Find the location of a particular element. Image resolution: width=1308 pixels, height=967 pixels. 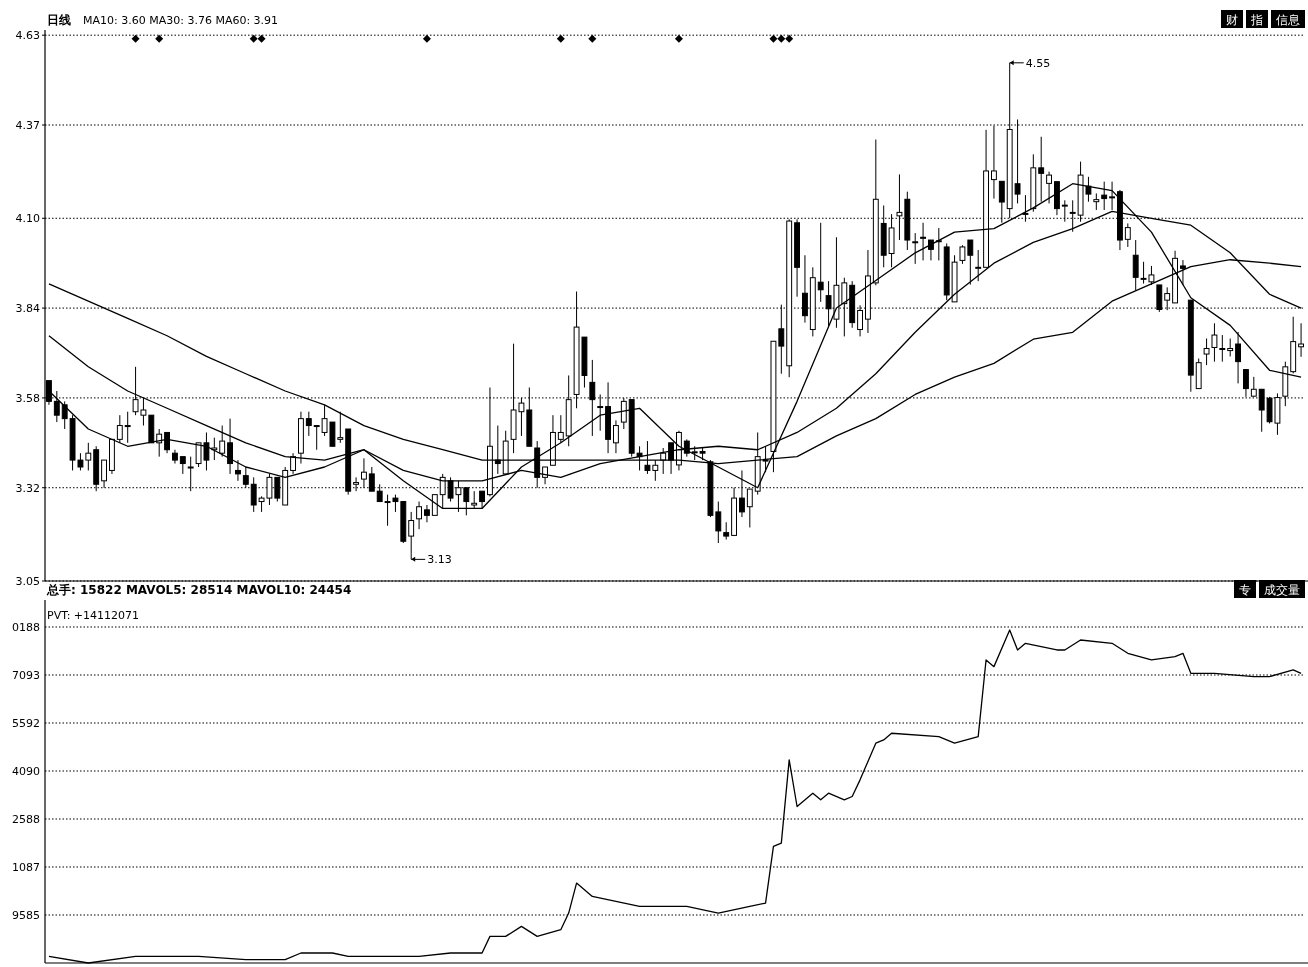

annotation: 3.13 is located at coordinates (439, 560).